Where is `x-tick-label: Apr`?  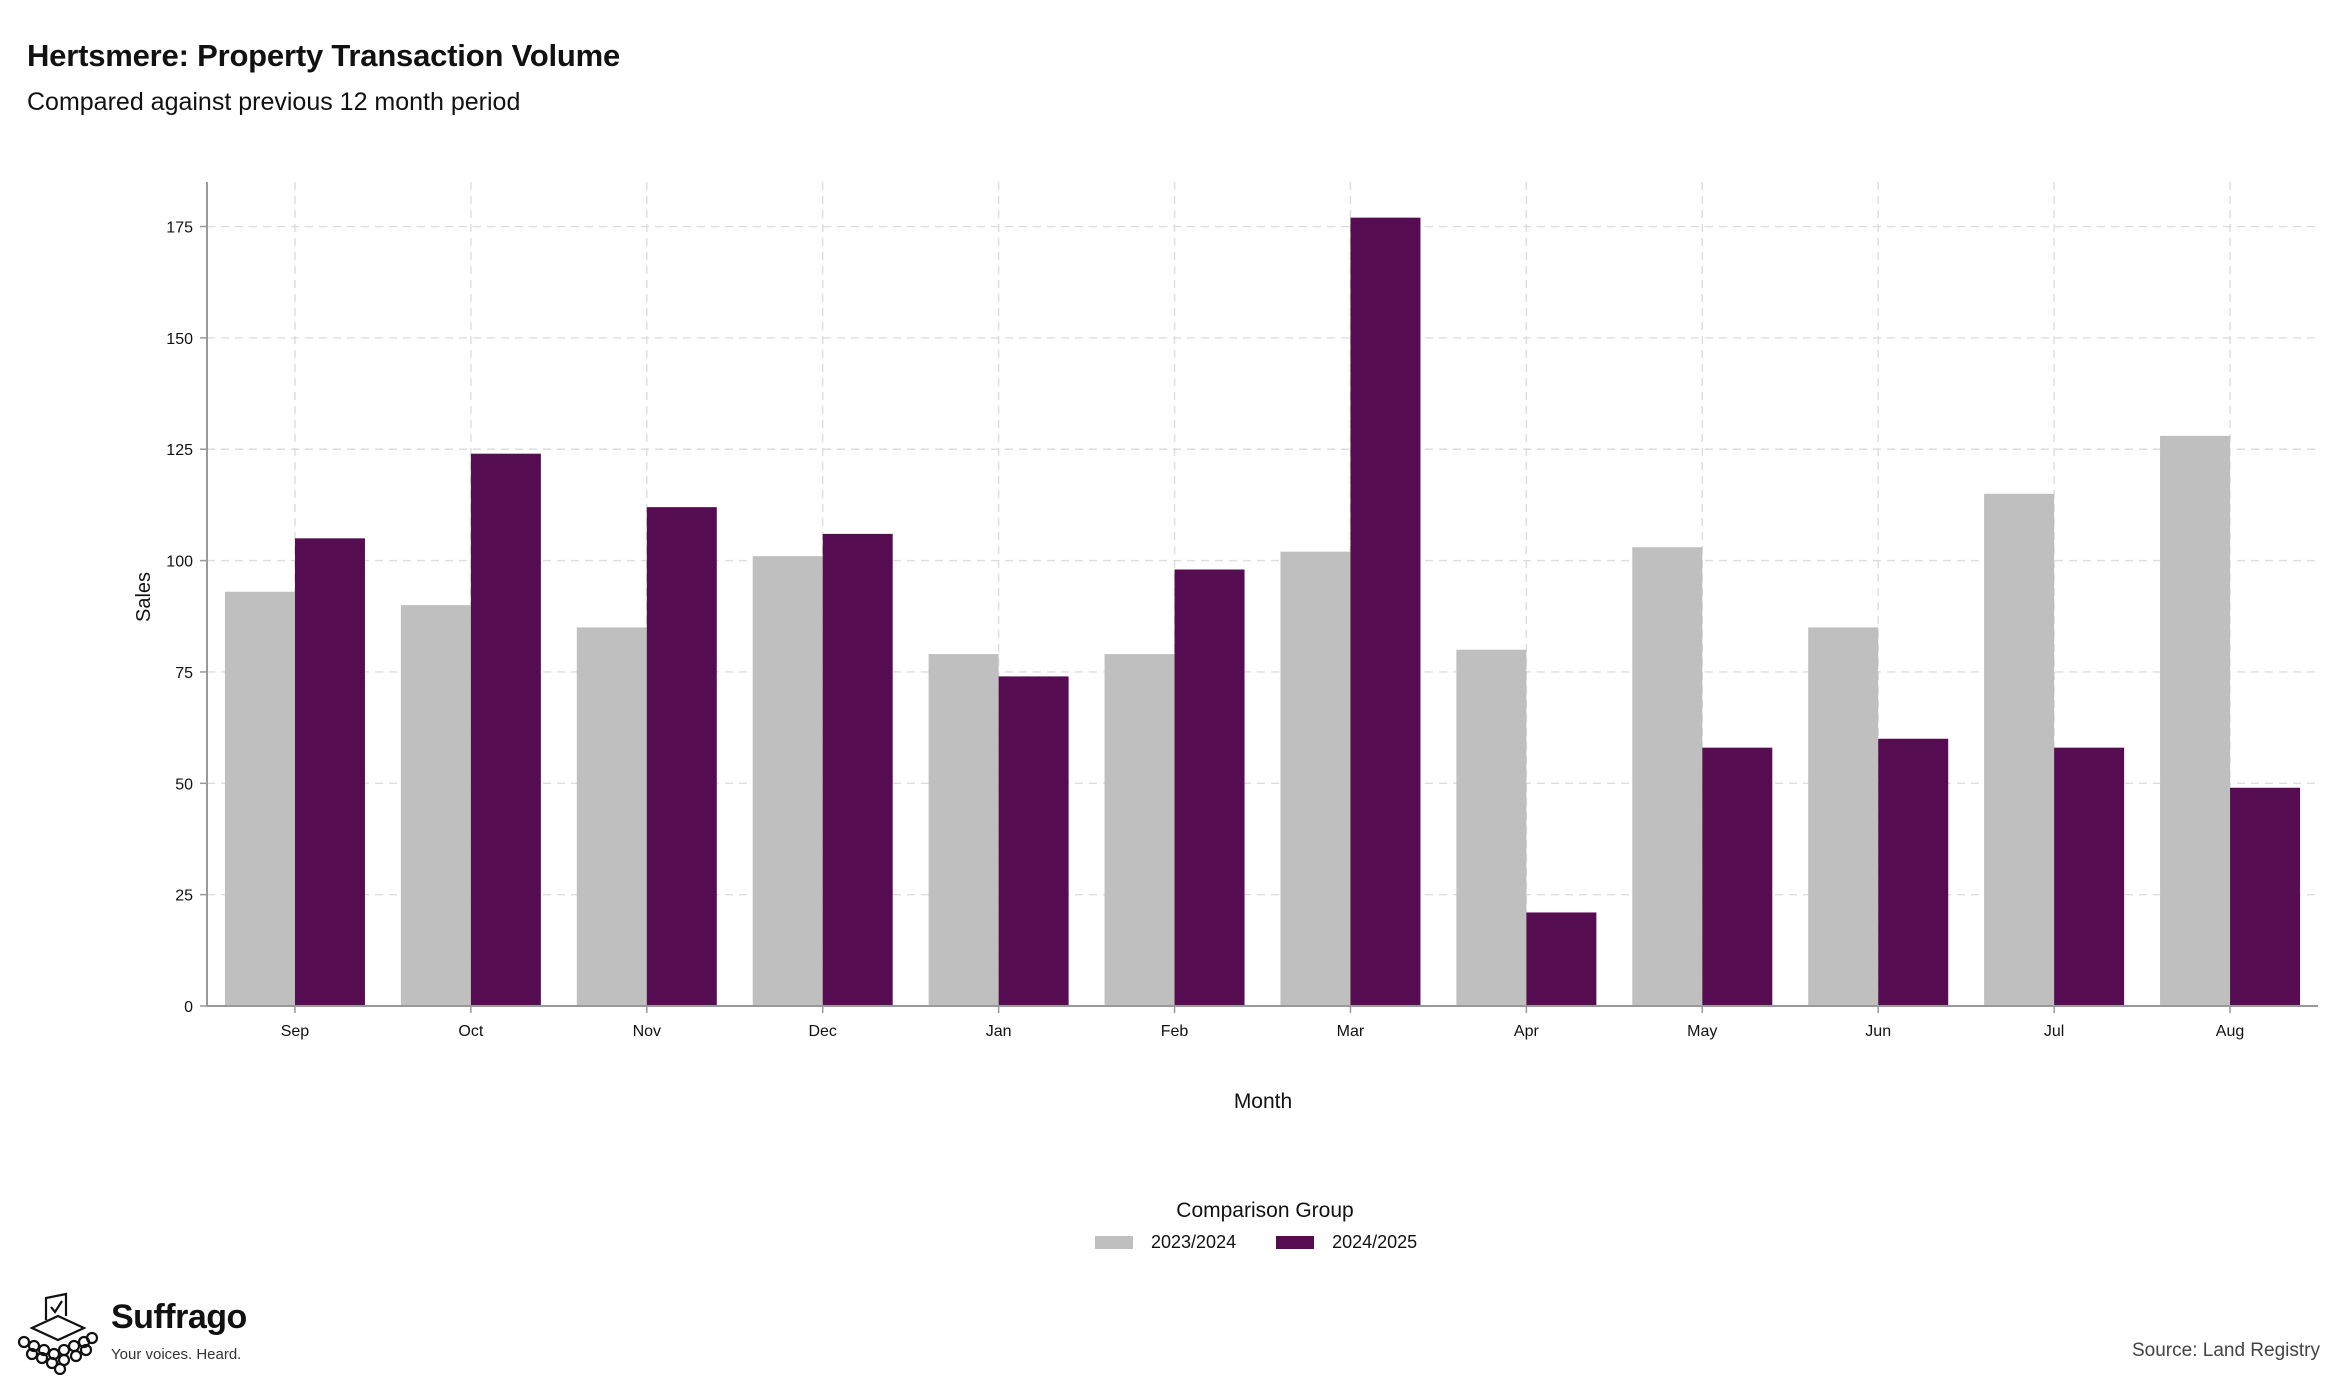 x-tick-label: Apr is located at coordinates (1527, 1031).